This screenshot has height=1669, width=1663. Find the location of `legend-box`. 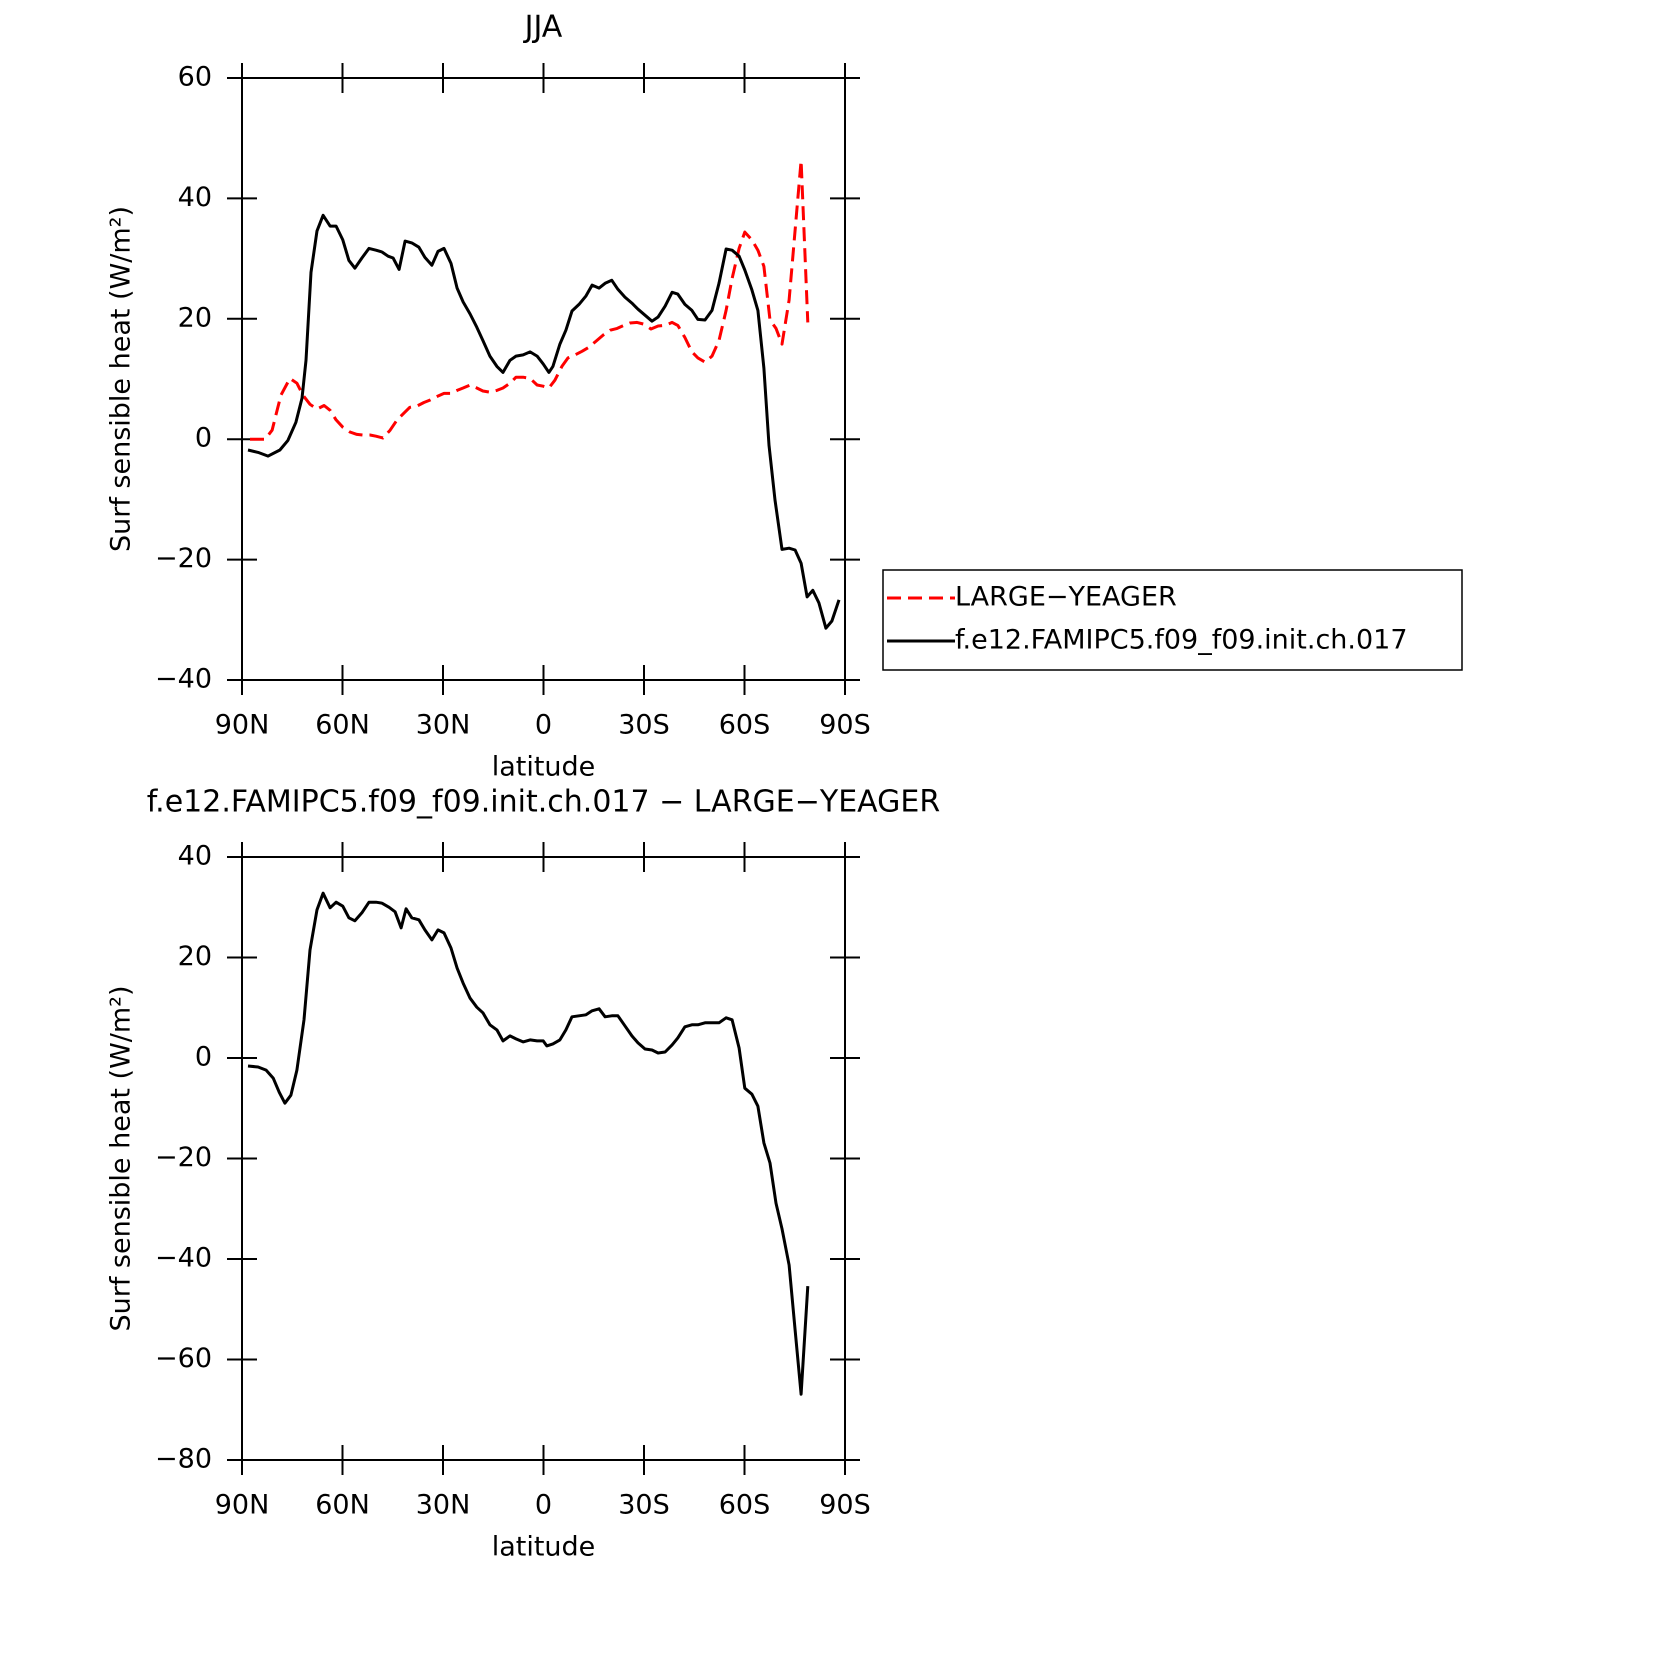

legend-box is located at coordinates (1172, 620).